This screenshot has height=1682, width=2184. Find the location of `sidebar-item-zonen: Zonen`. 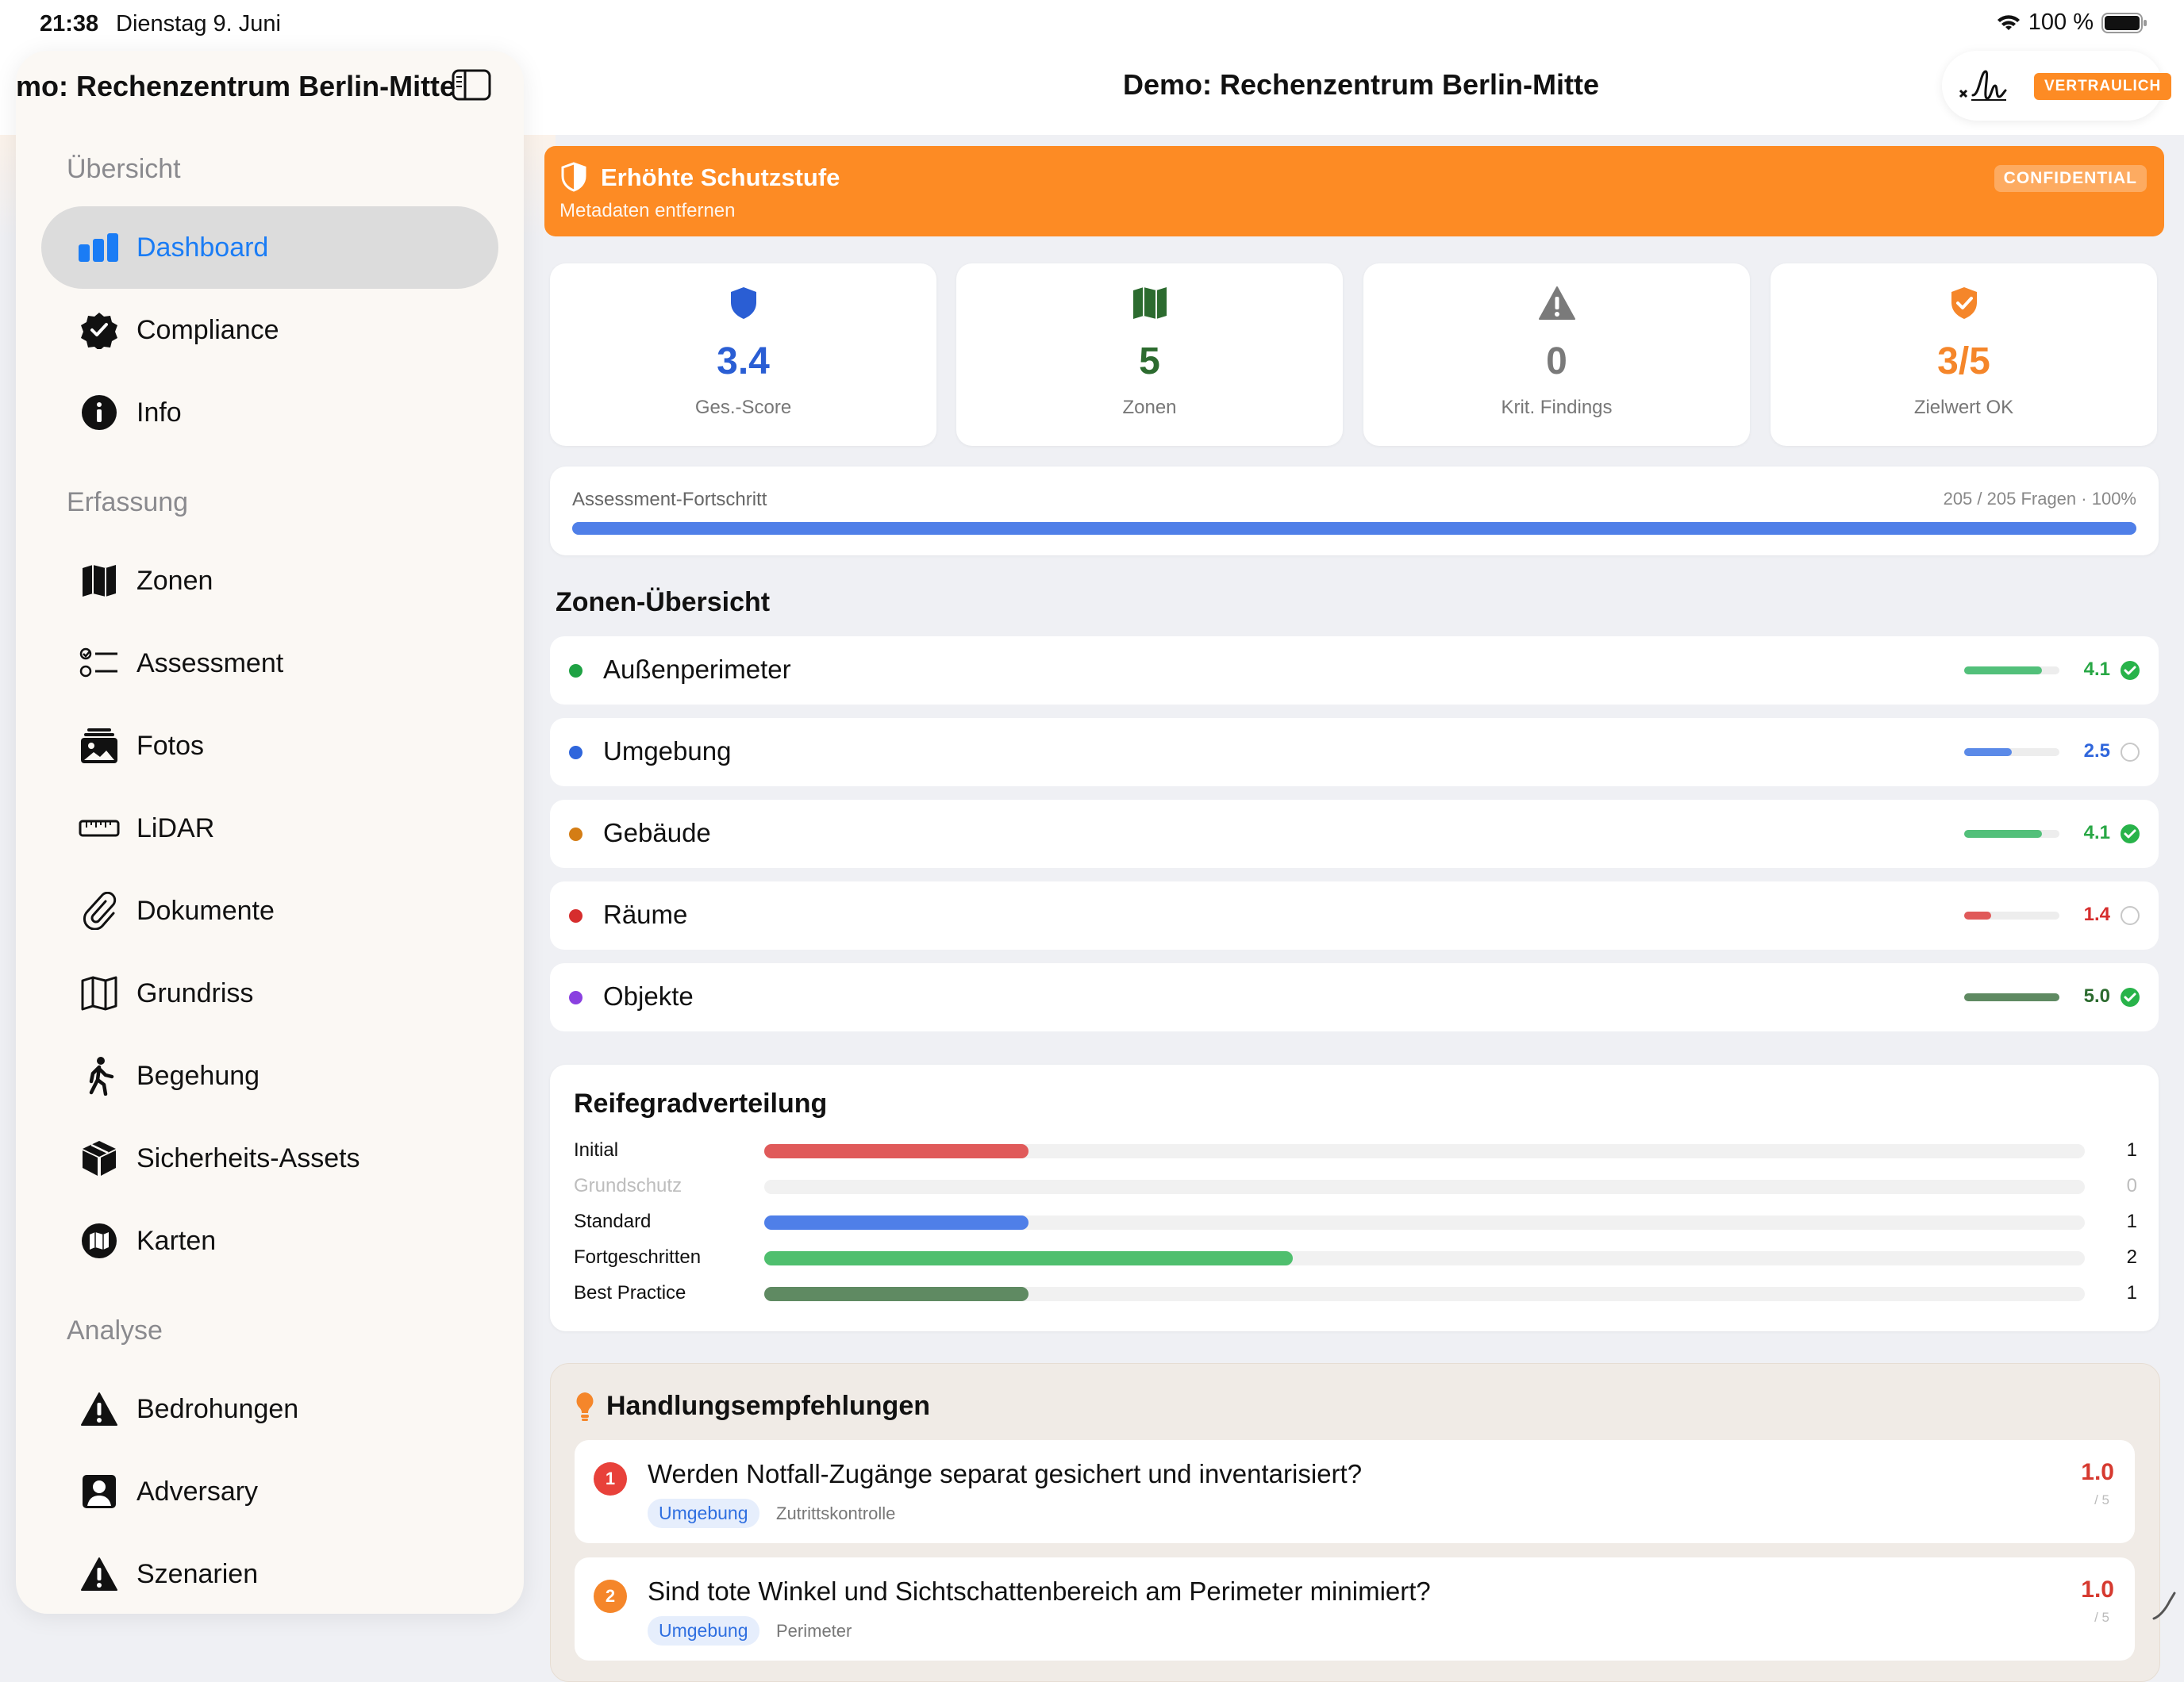

sidebar-item-zonen: Zonen is located at coordinates (269, 581).